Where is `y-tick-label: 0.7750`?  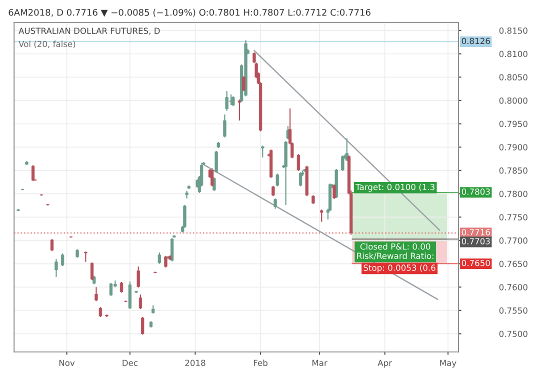 y-tick-label: 0.7750 is located at coordinates (513, 217).